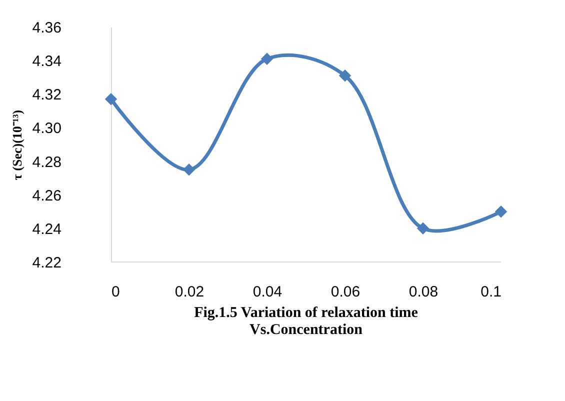  Describe the element at coordinates (491, 292) in the screenshot. I see `x-tick-label: 0.1` at that location.